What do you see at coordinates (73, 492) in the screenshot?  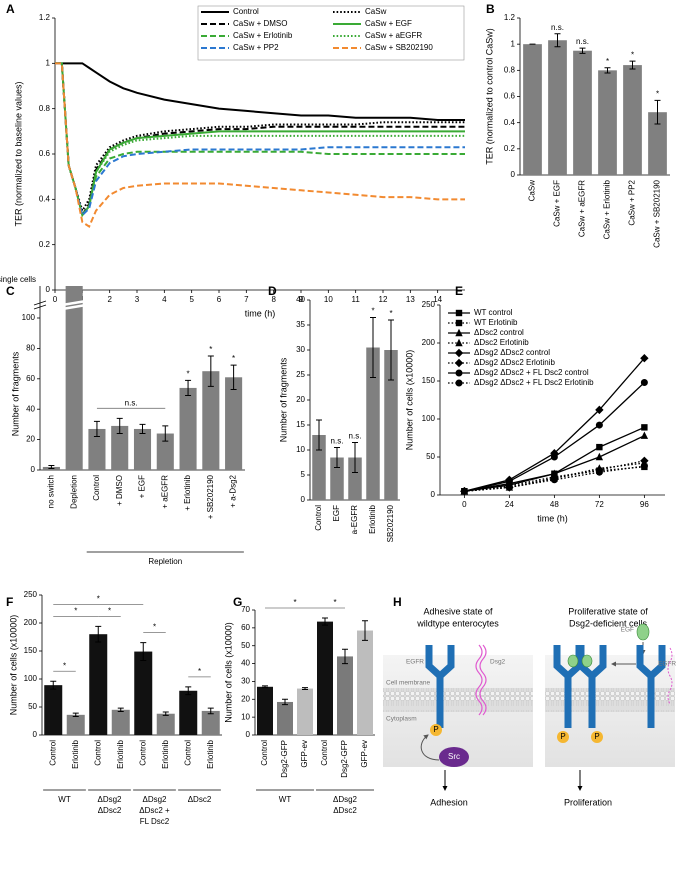 I see `x-tick-label: Depletion` at bounding box center [73, 492].